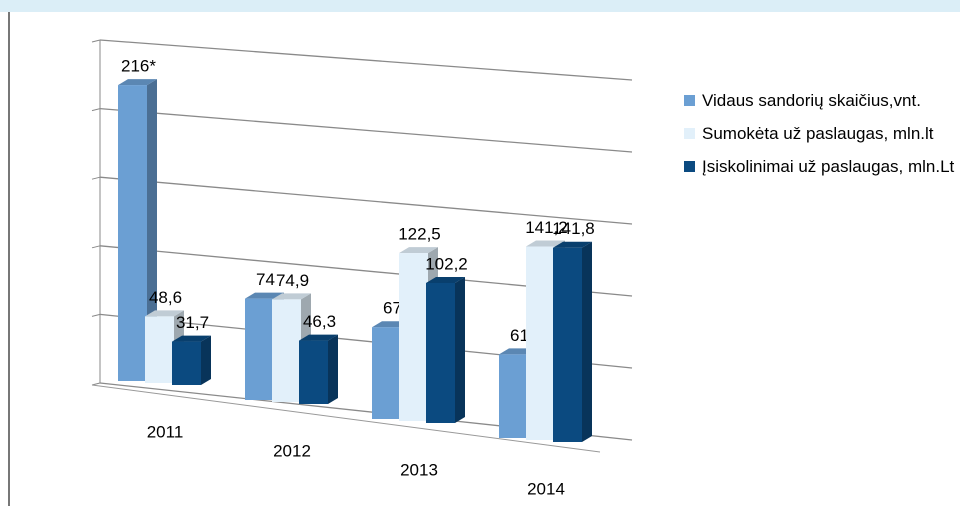  I want to click on legend-item: Įsiskolinimai už paslaugas, mln.Lt, so click(821, 166).